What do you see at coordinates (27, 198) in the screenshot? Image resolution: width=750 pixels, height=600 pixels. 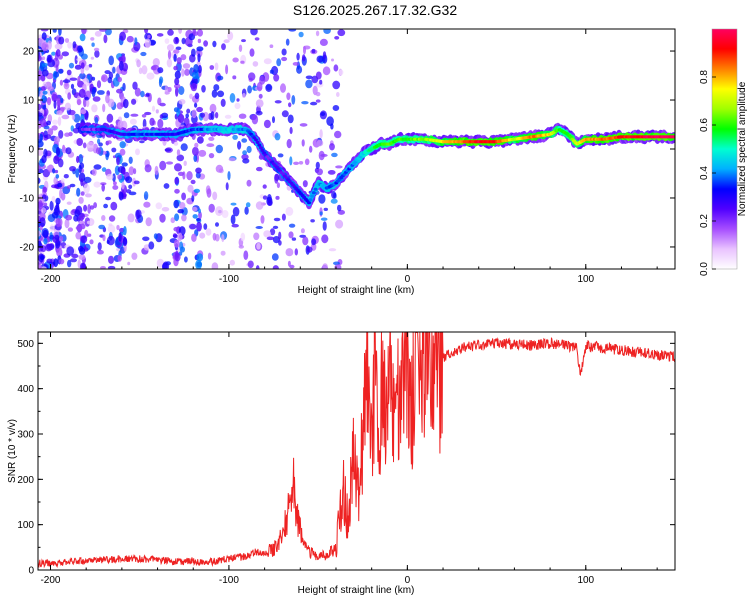 I see `y-tick-label: -10` at bounding box center [27, 198].